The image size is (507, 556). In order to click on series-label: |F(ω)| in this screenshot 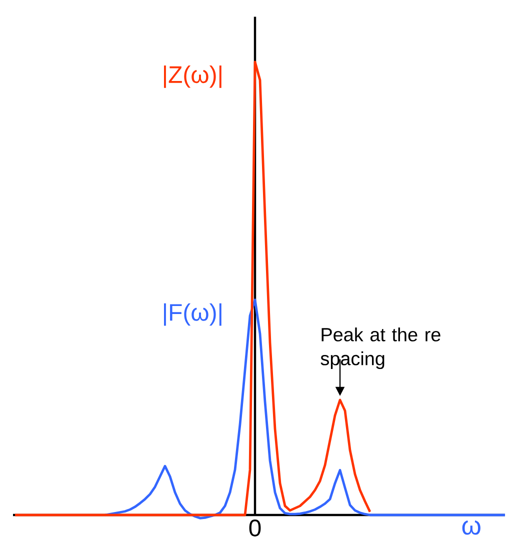, I will do `click(193, 314)`.